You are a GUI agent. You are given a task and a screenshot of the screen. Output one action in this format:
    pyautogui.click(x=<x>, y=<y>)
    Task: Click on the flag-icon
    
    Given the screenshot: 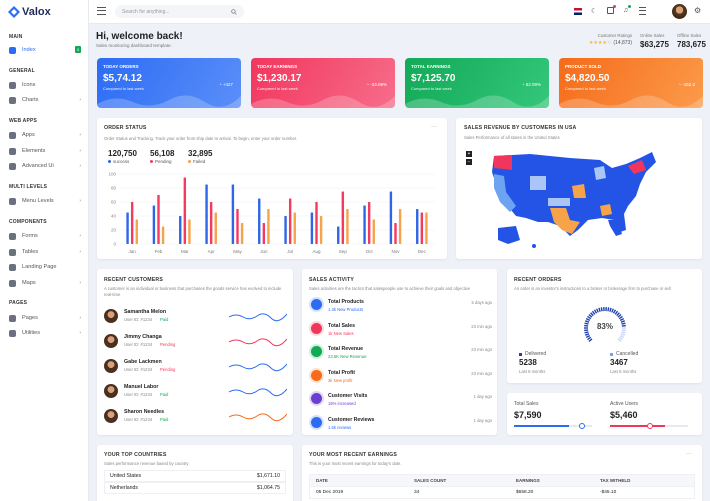 What is the action you would take?
    pyautogui.click(x=578, y=11)
    